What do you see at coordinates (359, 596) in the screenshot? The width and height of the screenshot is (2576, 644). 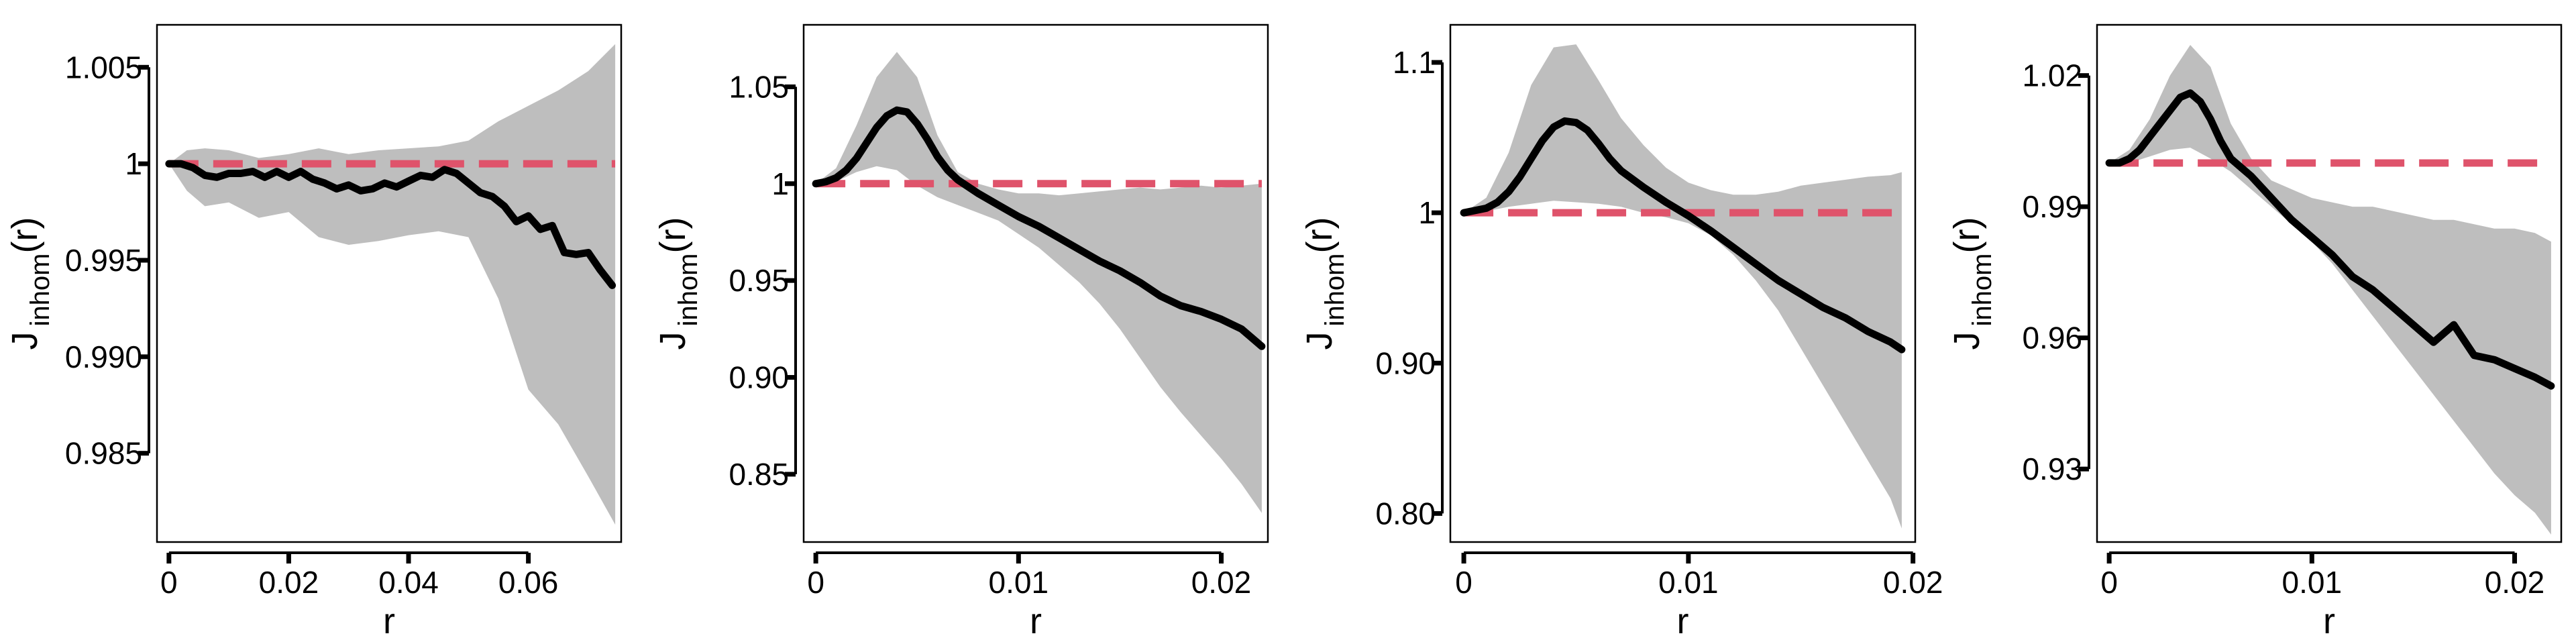 I see `x-axis: 0 0.02 0.04 0.06 r` at bounding box center [359, 596].